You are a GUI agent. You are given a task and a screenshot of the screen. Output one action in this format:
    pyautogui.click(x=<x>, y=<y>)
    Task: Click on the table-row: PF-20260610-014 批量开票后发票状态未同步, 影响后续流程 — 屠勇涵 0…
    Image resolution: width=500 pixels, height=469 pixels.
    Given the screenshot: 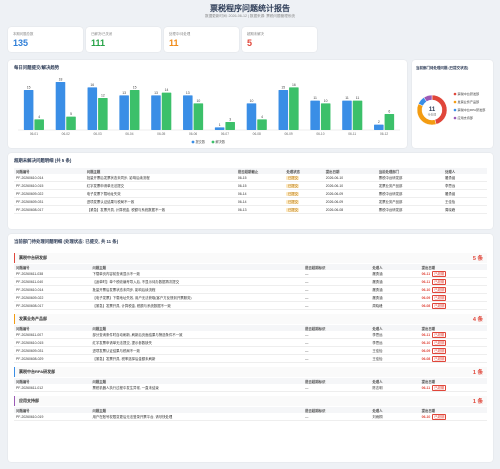 What is the action you would take?
    pyautogui.click(x=250, y=289)
    